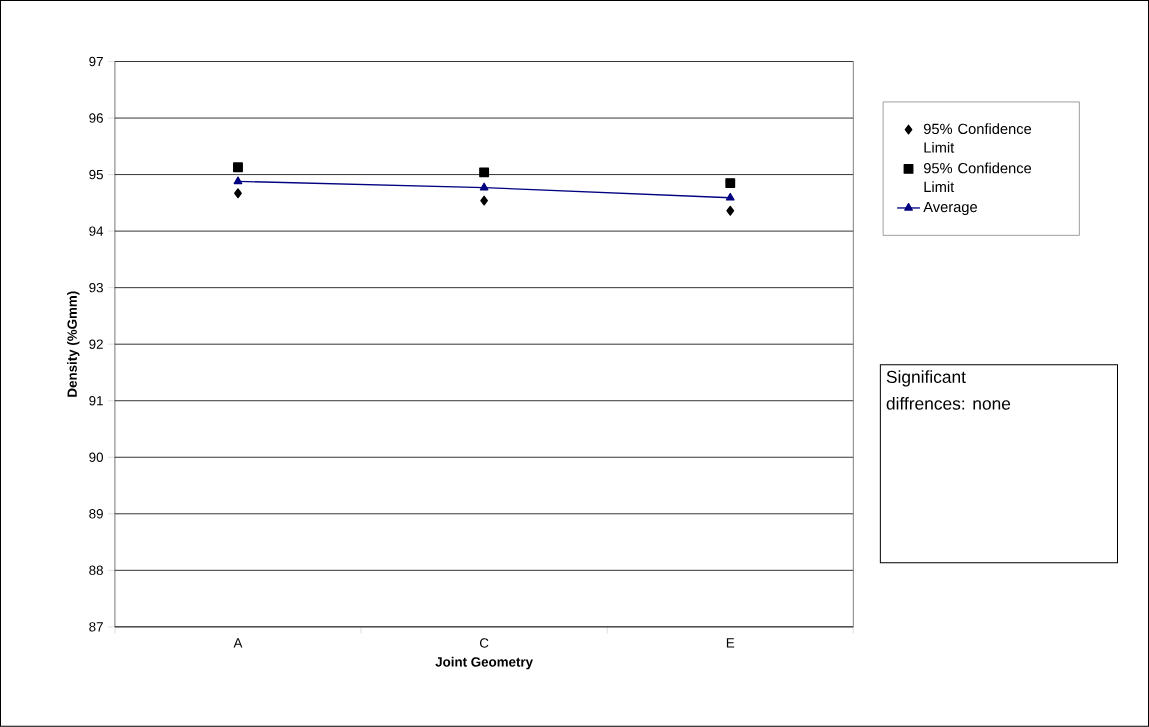 The height and width of the screenshot is (727, 1149). I want to click on y-axis-title: Density (%Gmm), so click(73, 344).